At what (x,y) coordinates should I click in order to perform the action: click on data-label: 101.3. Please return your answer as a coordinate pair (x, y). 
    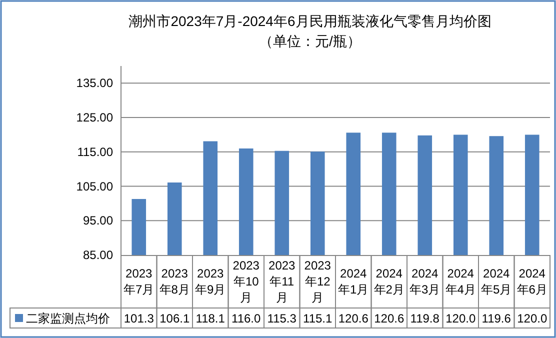
    Looking at the image, I should click on (139, 319).